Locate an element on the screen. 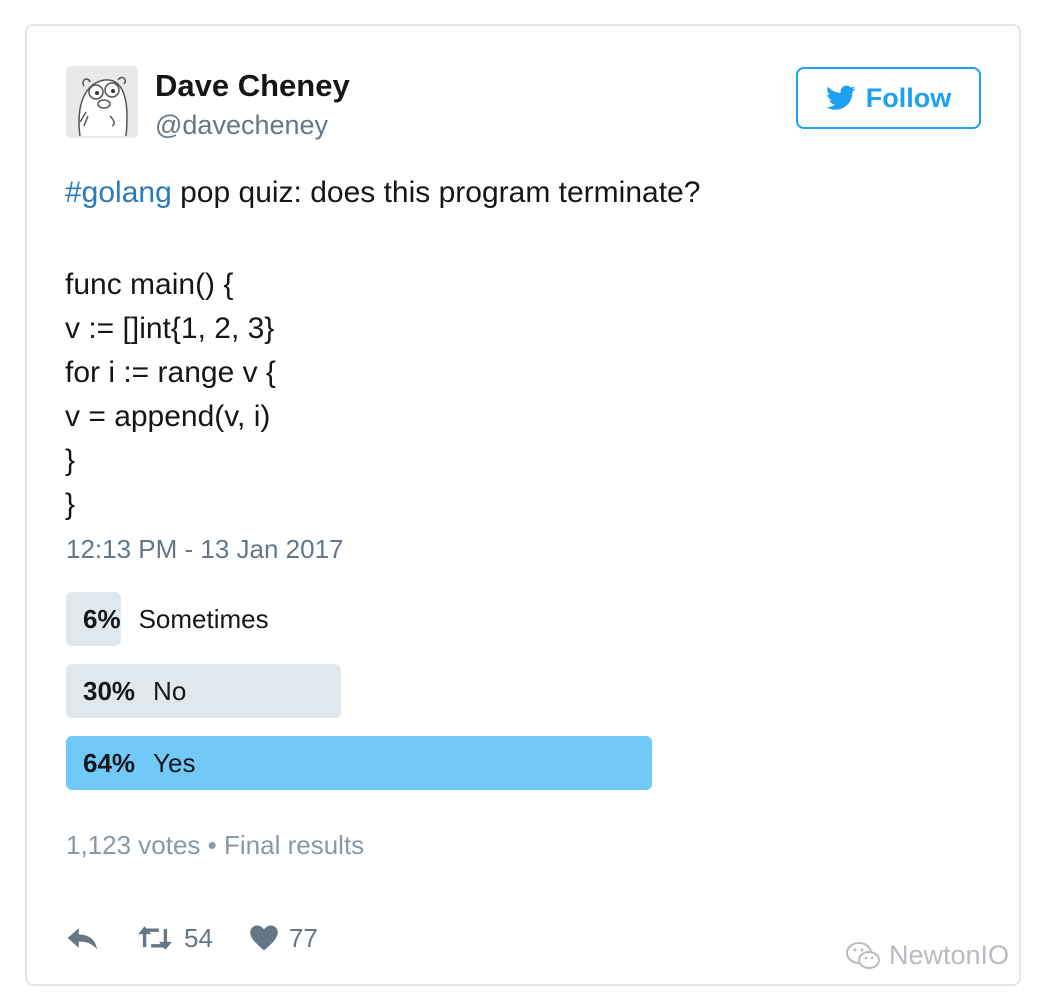 Image resolution: width=1042 pixels, height=1002 pixels. poll-summary: 1,123 votes • Final results is located at coordinates (215, 845).